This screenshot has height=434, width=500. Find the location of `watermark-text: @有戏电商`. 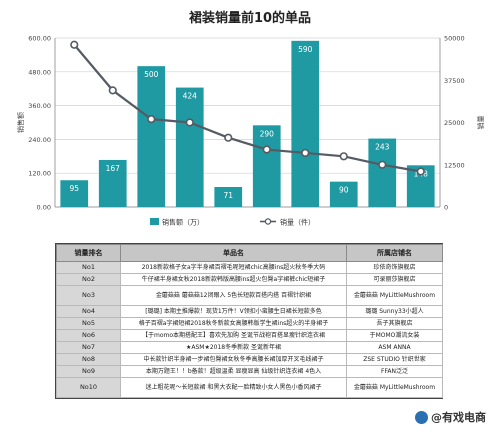

watermark-text: @有戏电商 is located at coordinates (458, 417).